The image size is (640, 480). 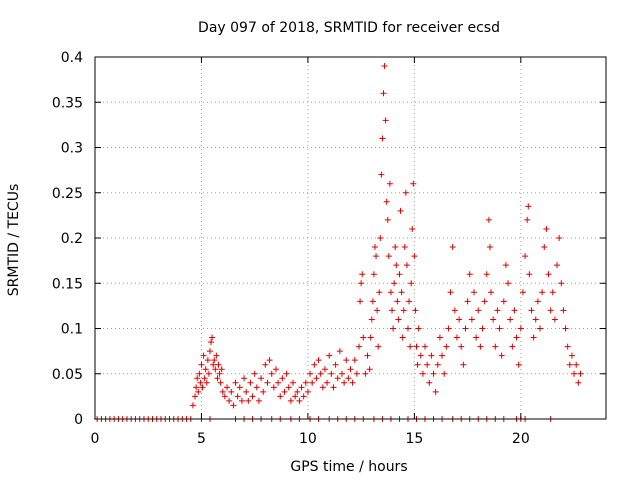 What do you see at coordinates (308, 439) in the screenshot?
I see `x-tick-label: 10` at bounding box center [308, 439].